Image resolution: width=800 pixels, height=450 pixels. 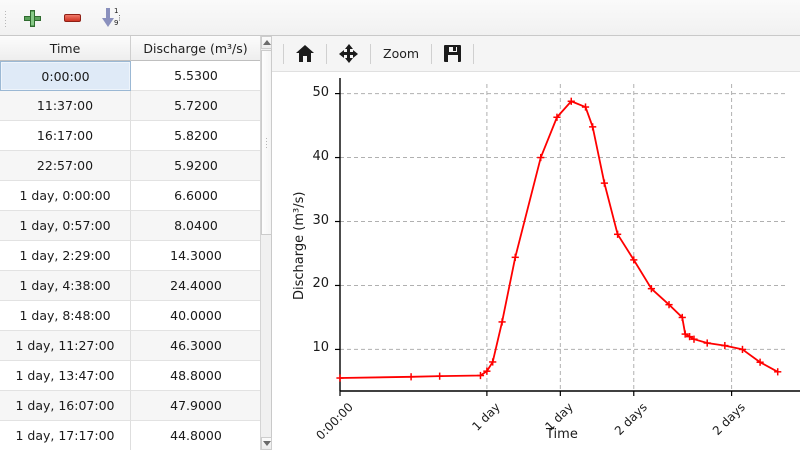 I want to click on table-header-row: Time Discharge (m³/s), so click(x=135, y=48).